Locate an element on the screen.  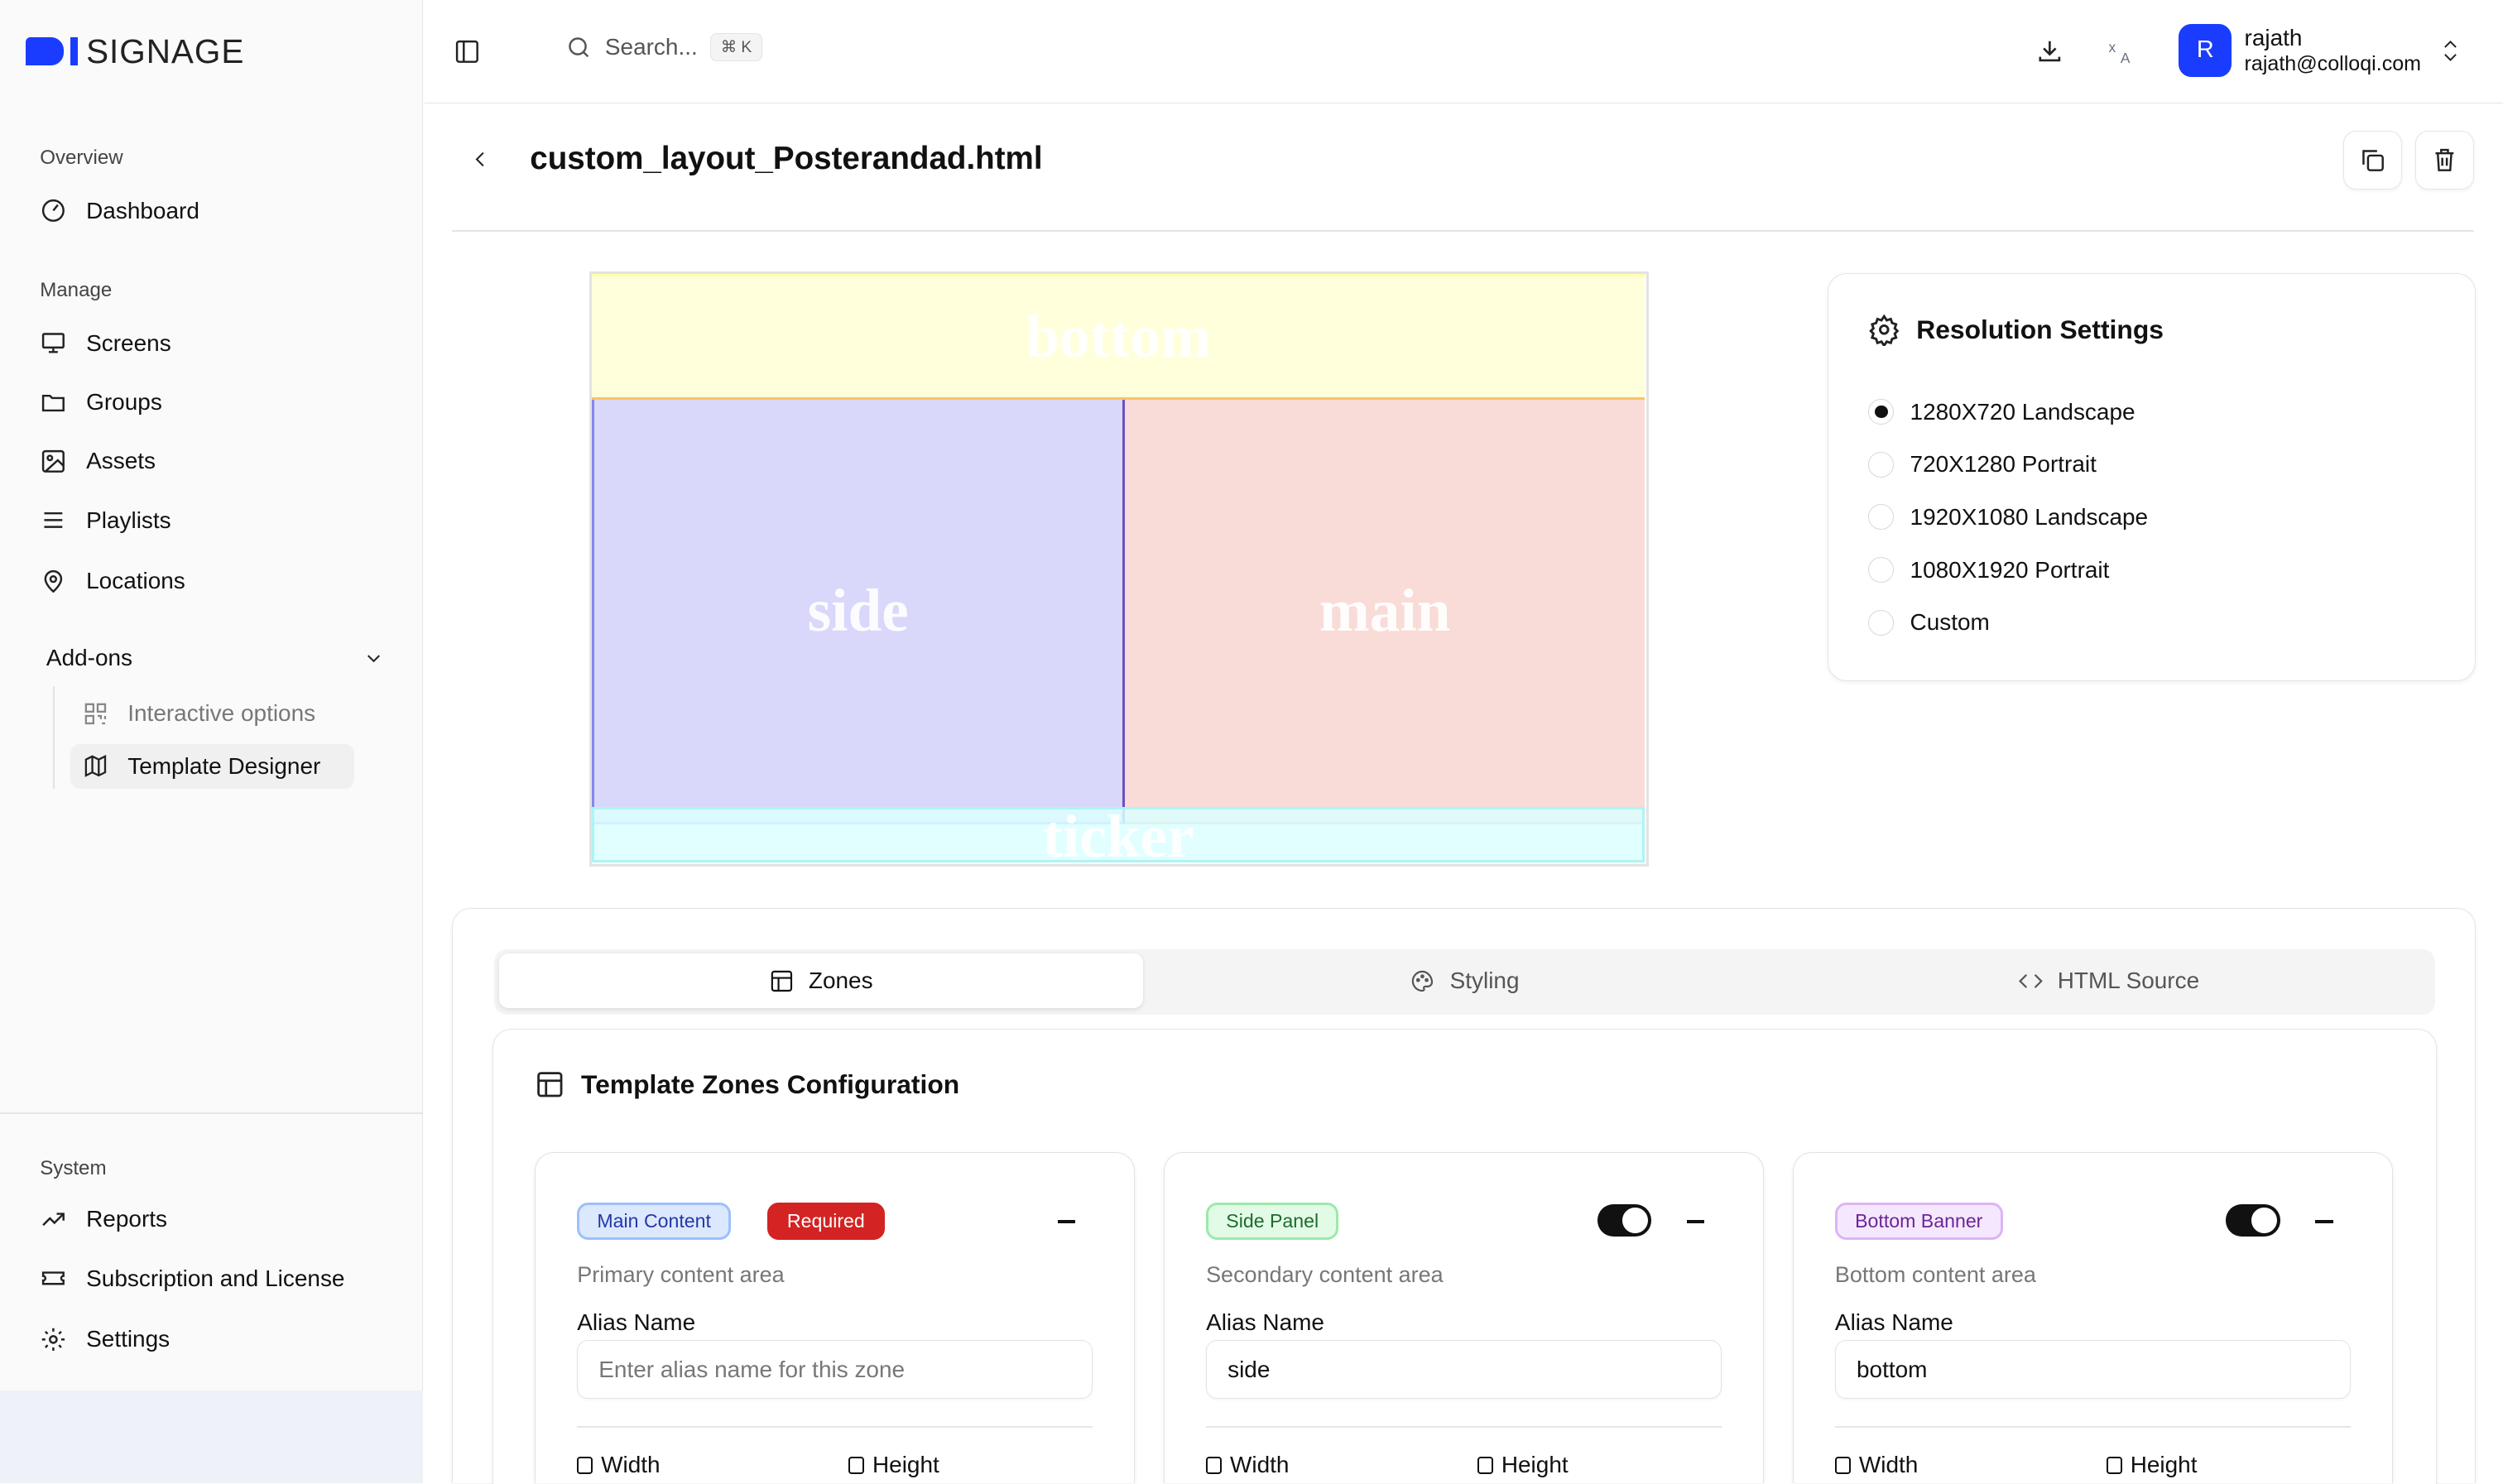
sidebar-item-screens: Screens is located at coordinates (105, 343).